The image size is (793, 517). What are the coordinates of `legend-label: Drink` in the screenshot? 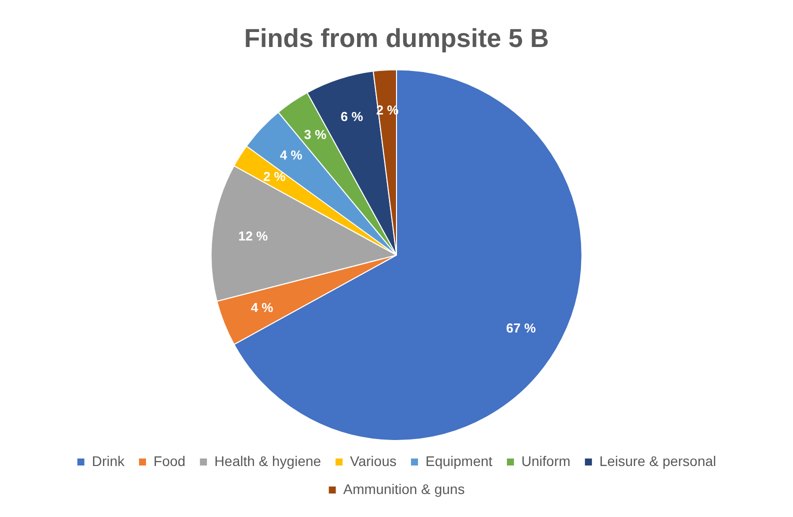 It's located at (109, 460).